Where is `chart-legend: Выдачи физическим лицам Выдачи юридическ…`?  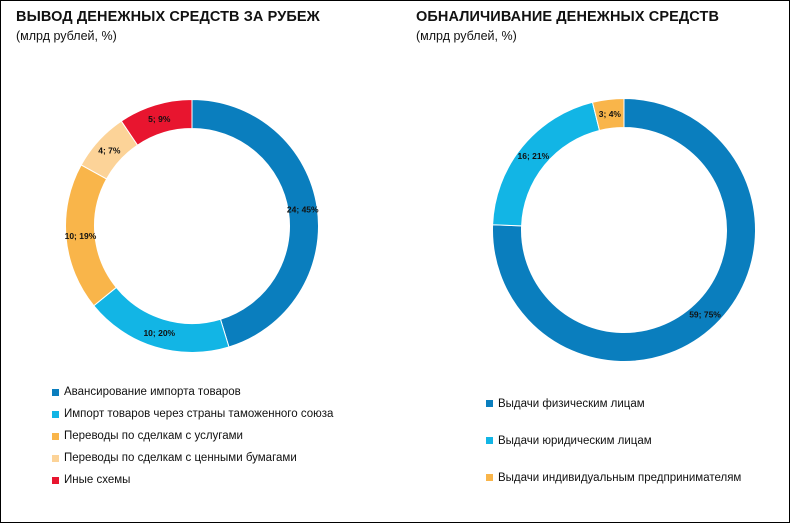 chart-legend: Выдачи физическим лицам Выдачи юридическ… is located at coordinates (613, 440).